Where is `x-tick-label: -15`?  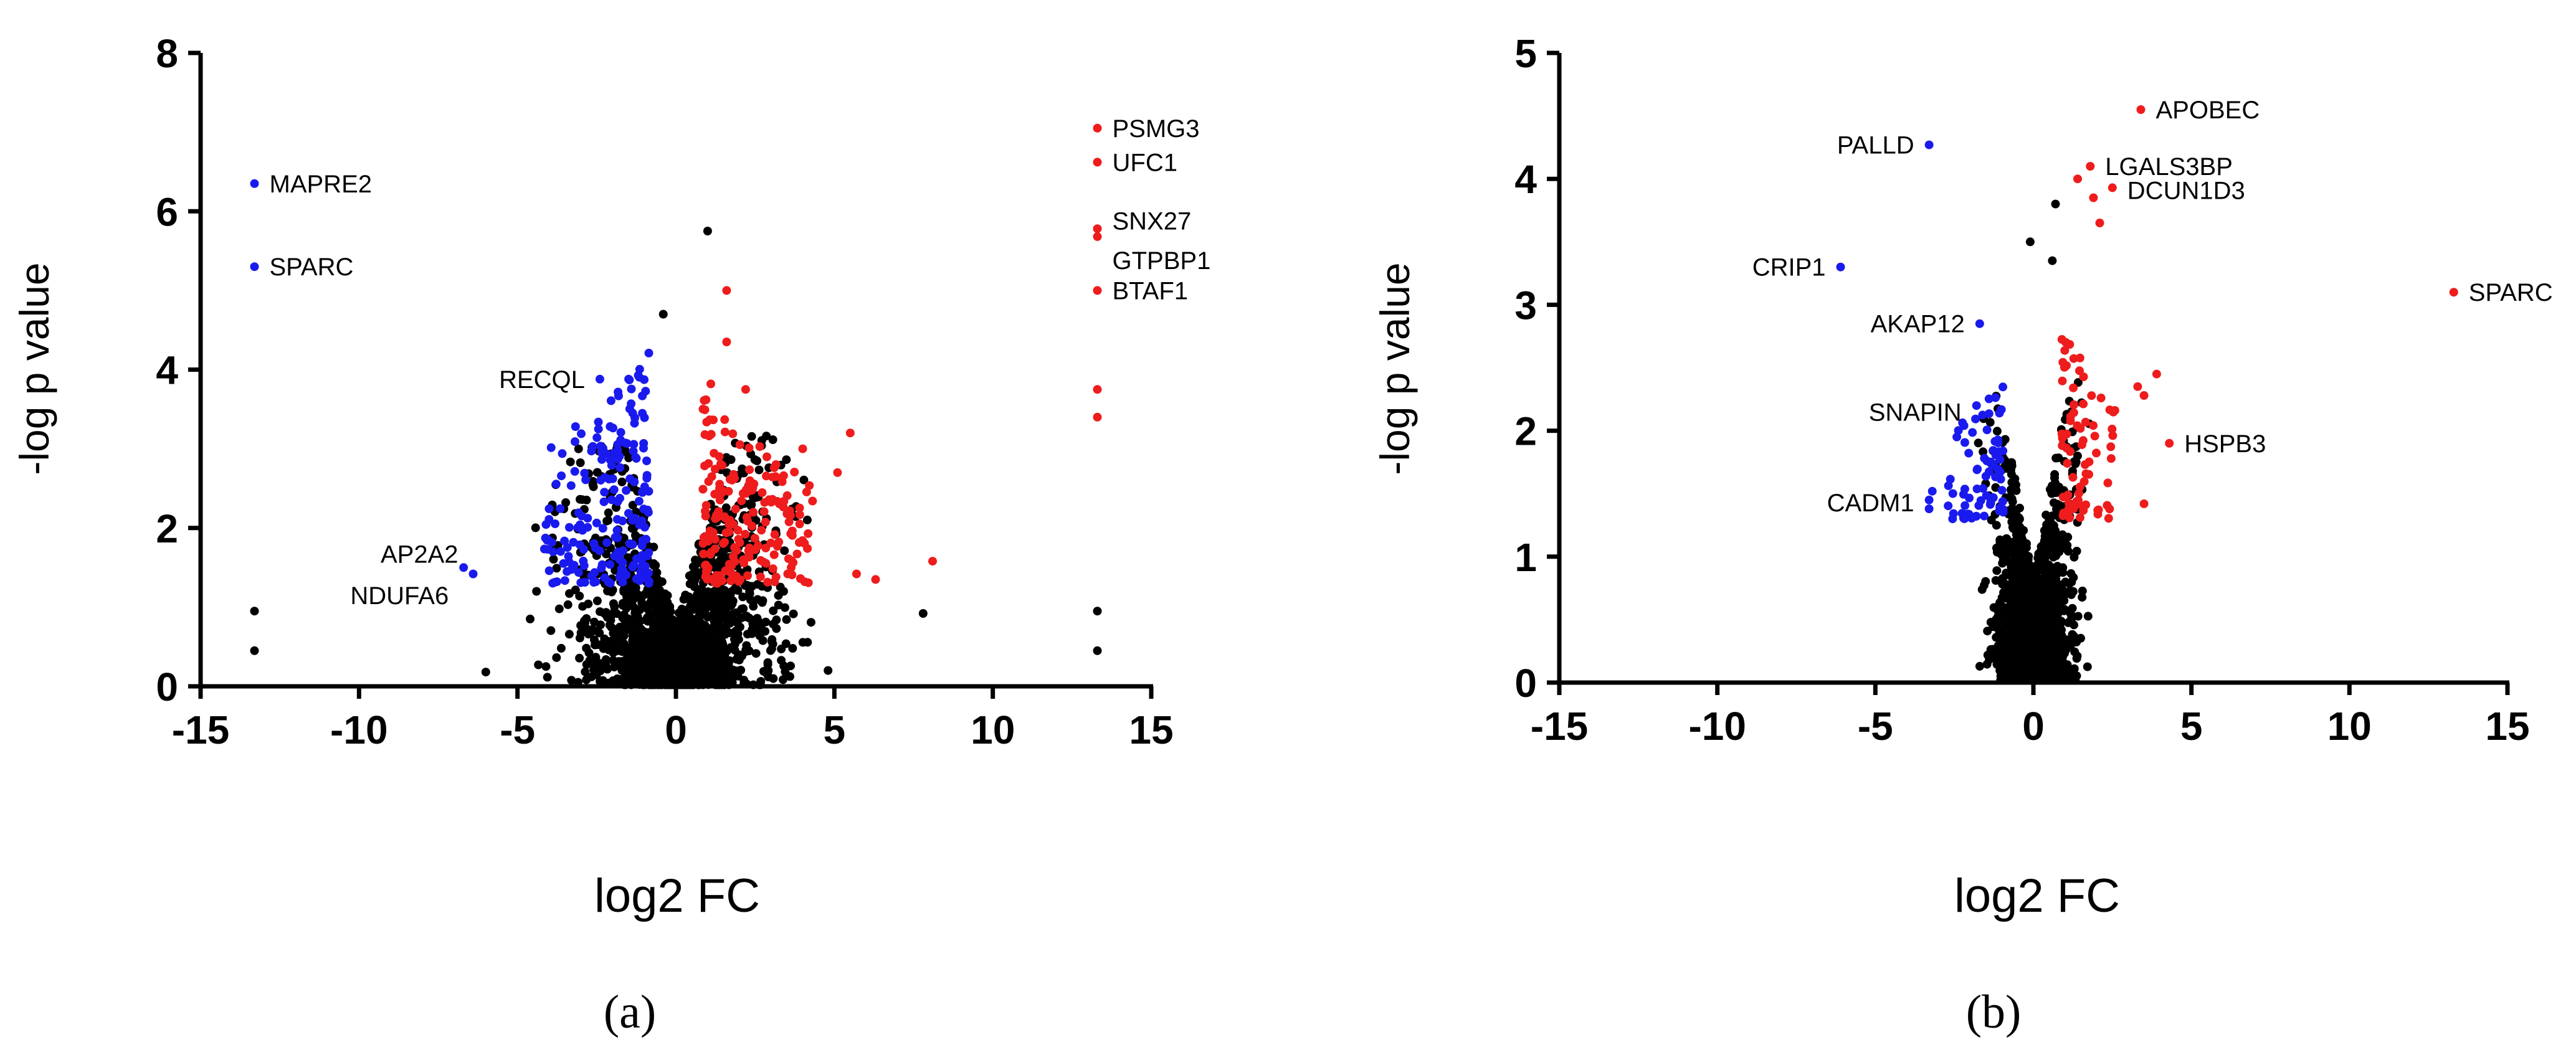 x-tick-label: -15 is located at coordinates (201, 730).